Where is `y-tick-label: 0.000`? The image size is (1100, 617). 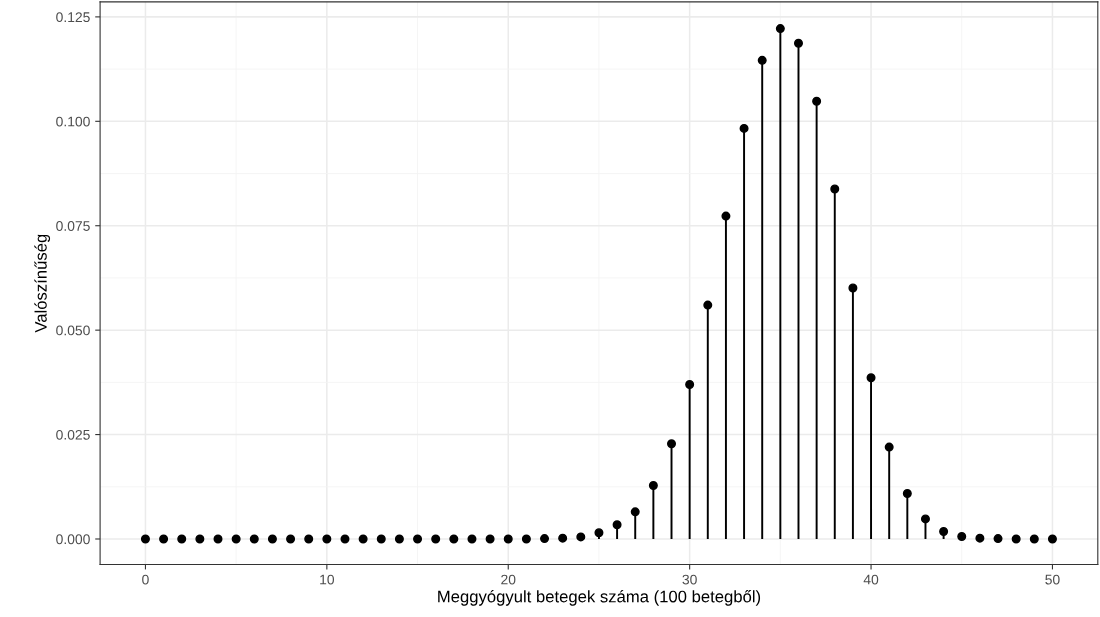
y-tick-label: 0.000 is located at coordinates (73, 539).